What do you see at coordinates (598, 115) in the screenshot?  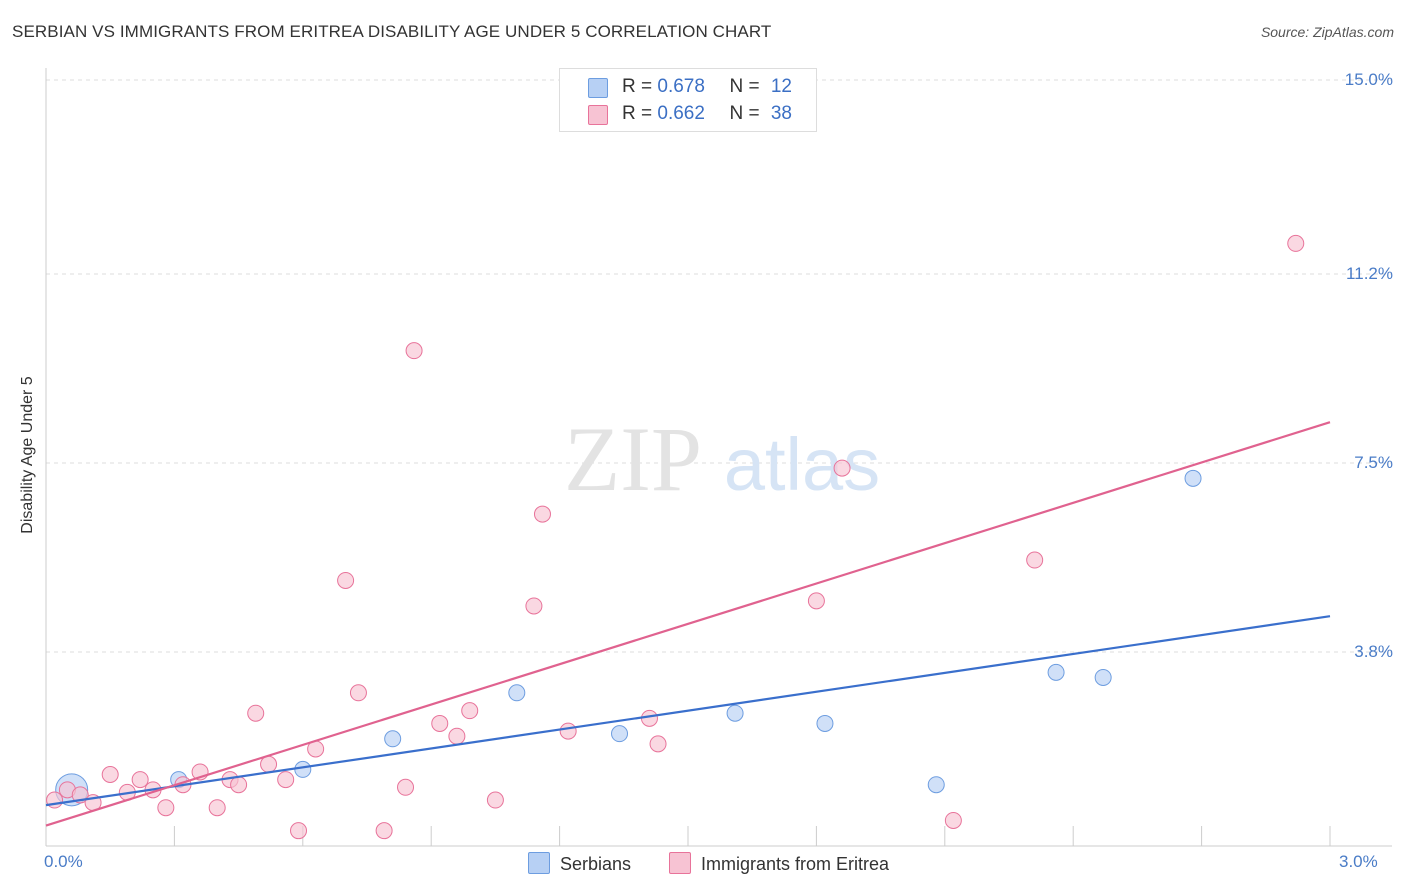 I see `legend-swatch-eritrea` at bounding box center [598, 115].